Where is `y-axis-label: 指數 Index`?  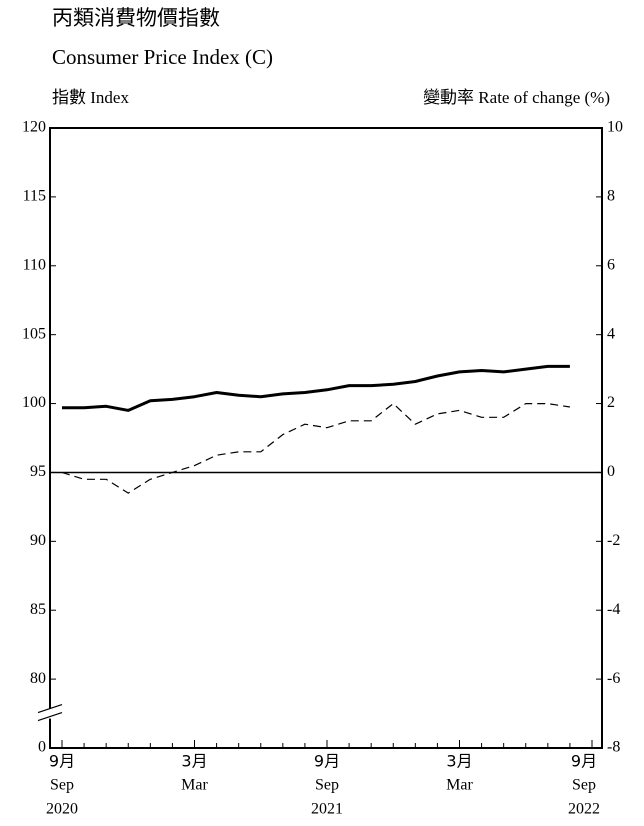
y-axis-label: 指數 Index is located at coordinates (90, 97).